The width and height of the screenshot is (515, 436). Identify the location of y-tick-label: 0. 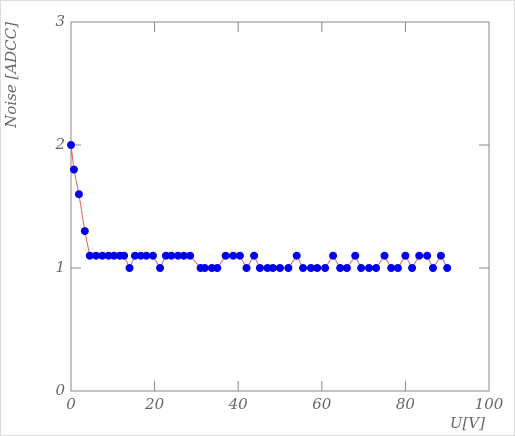
(60, 390).